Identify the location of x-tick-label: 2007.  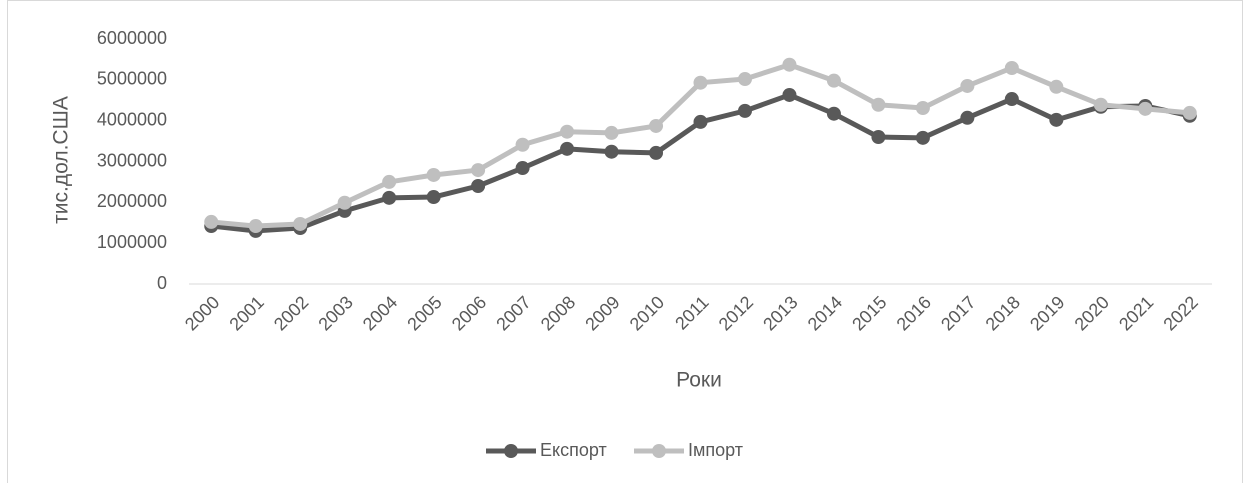
(513, 313).